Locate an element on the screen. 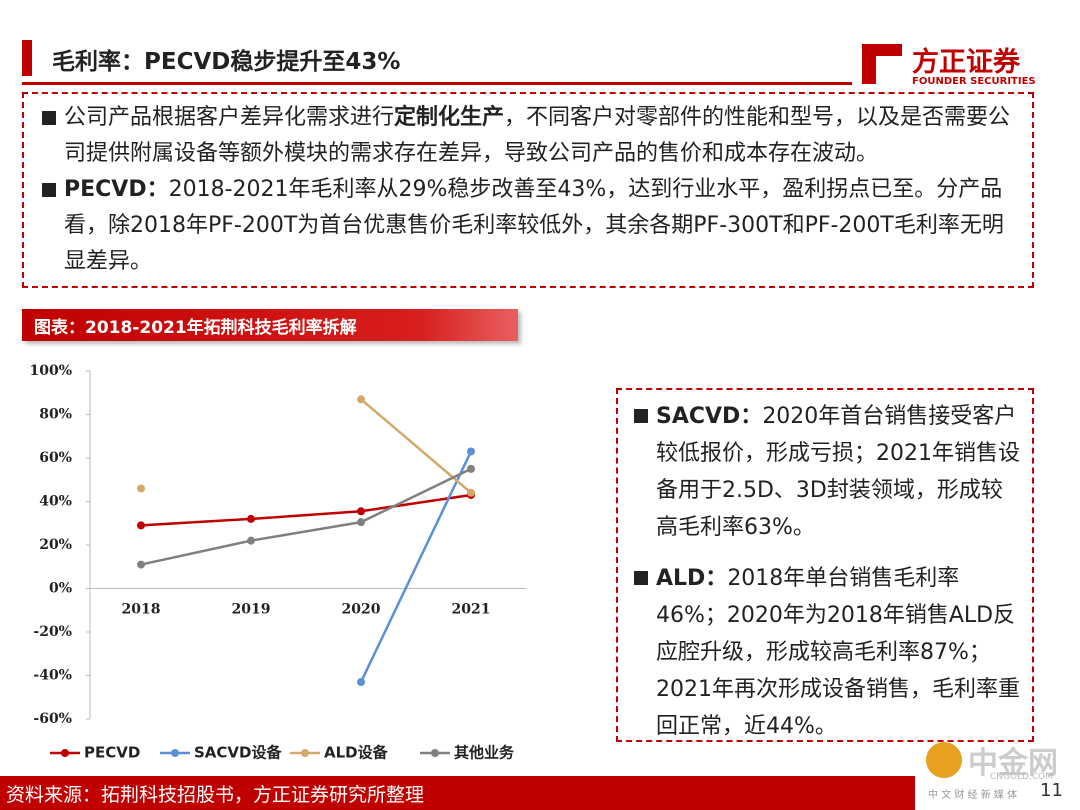  title-bar is located at coordinates (27, 58).